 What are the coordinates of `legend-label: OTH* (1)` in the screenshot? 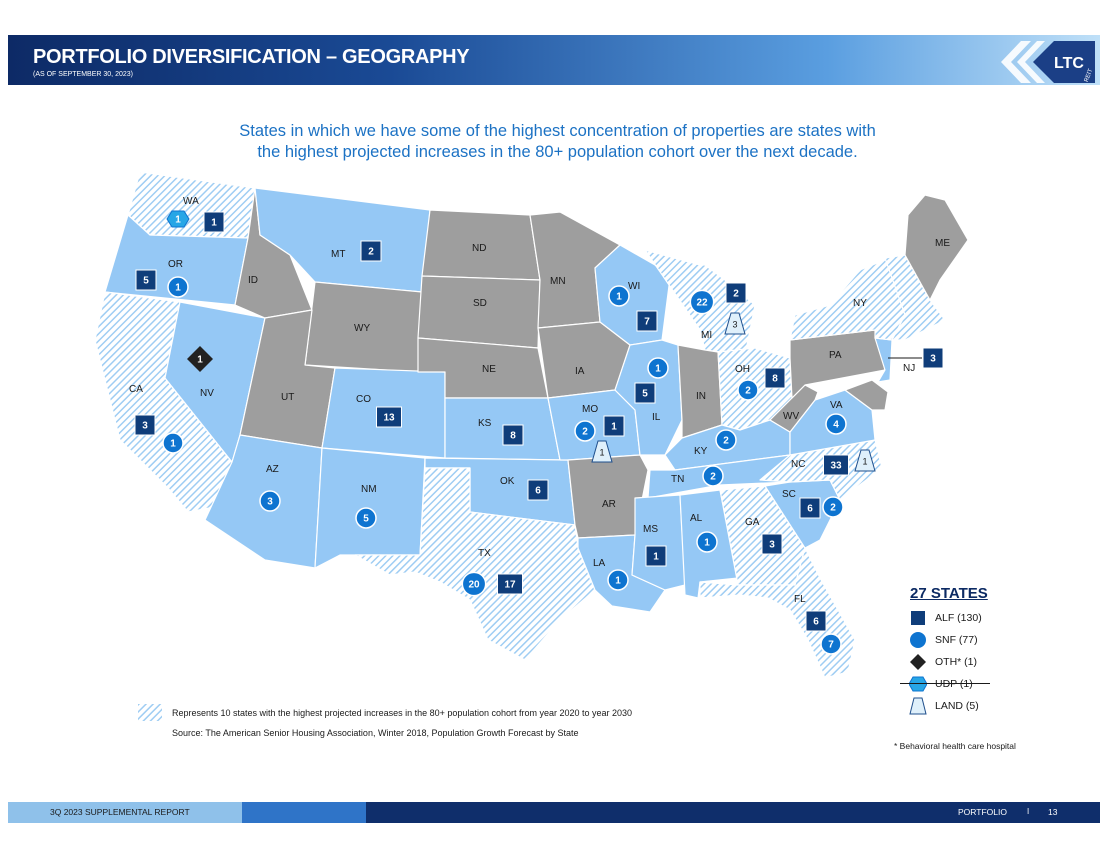 It's located at (956, 662).